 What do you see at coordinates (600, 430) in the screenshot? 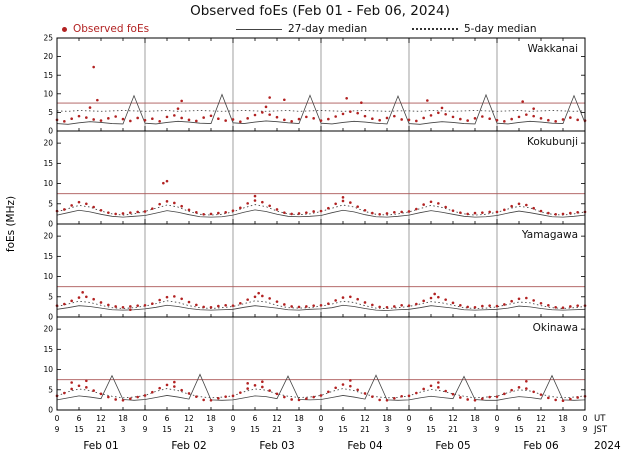
I see `jst-axis-label: JST` at bounding box center [600, 430].